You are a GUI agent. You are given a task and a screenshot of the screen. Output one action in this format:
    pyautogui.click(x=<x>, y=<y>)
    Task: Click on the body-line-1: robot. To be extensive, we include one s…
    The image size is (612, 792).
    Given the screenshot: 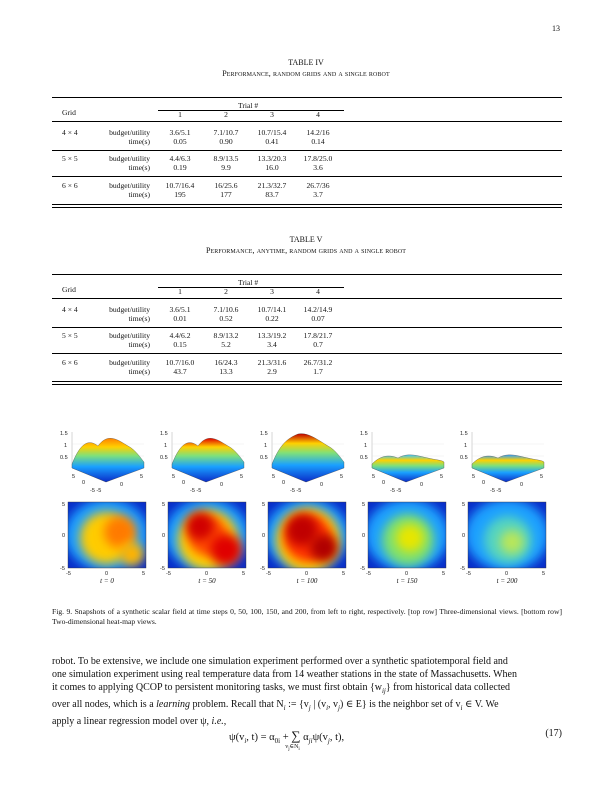 What is the action you would take?
    pyautogui.click(x=280, y=661)
    